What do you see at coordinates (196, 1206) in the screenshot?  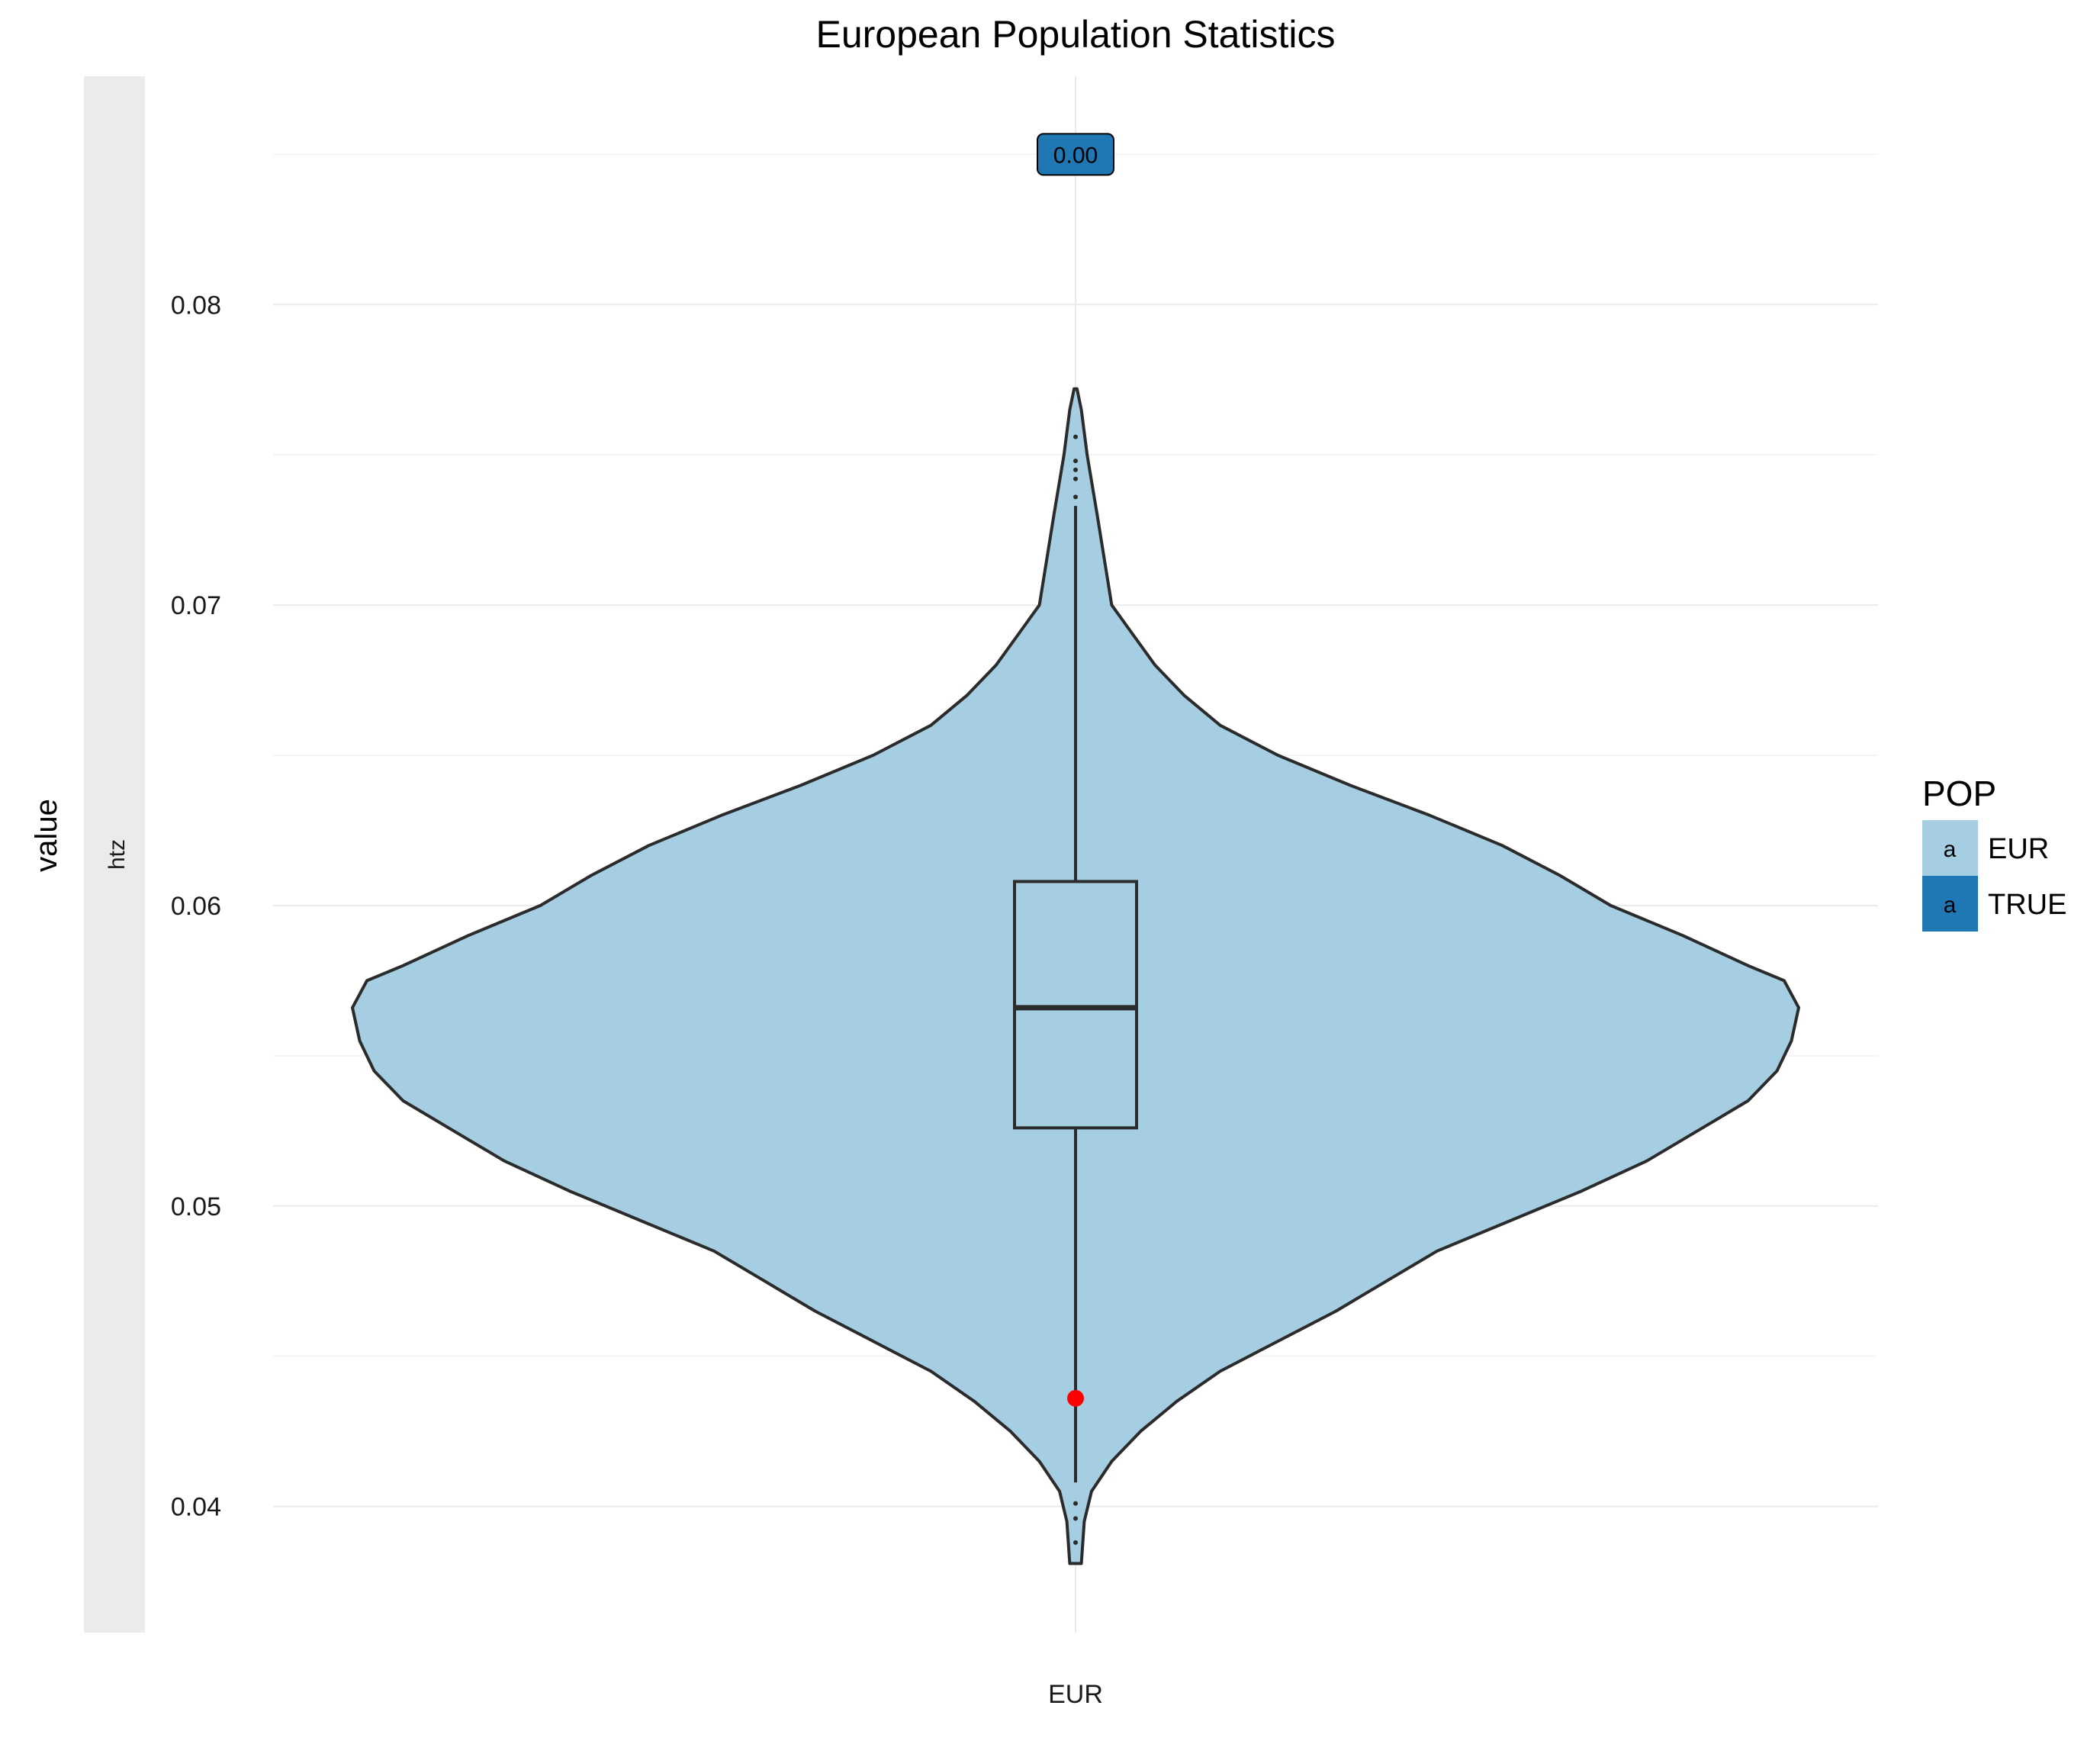 I see `y-tick-label: 0.05` at bounding box center [196, 1206].